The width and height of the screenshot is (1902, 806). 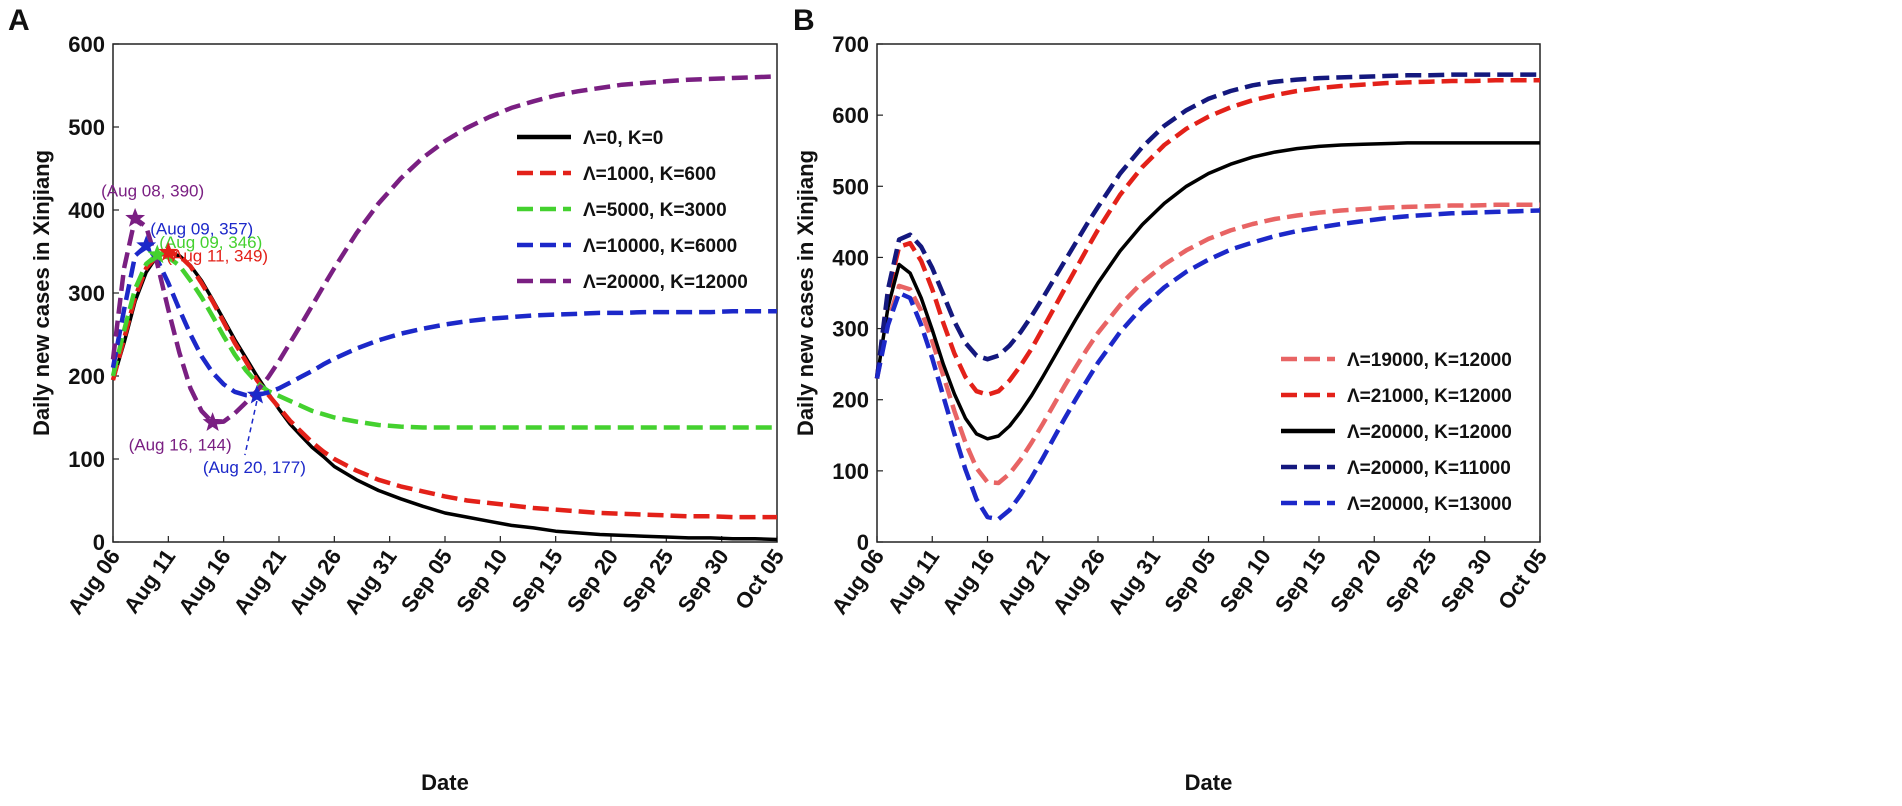 What do you see at coordinates (445, 782) in the screenshot?
I see `panel-a-x-axis-title: Date` at bounding box center [445, 782].